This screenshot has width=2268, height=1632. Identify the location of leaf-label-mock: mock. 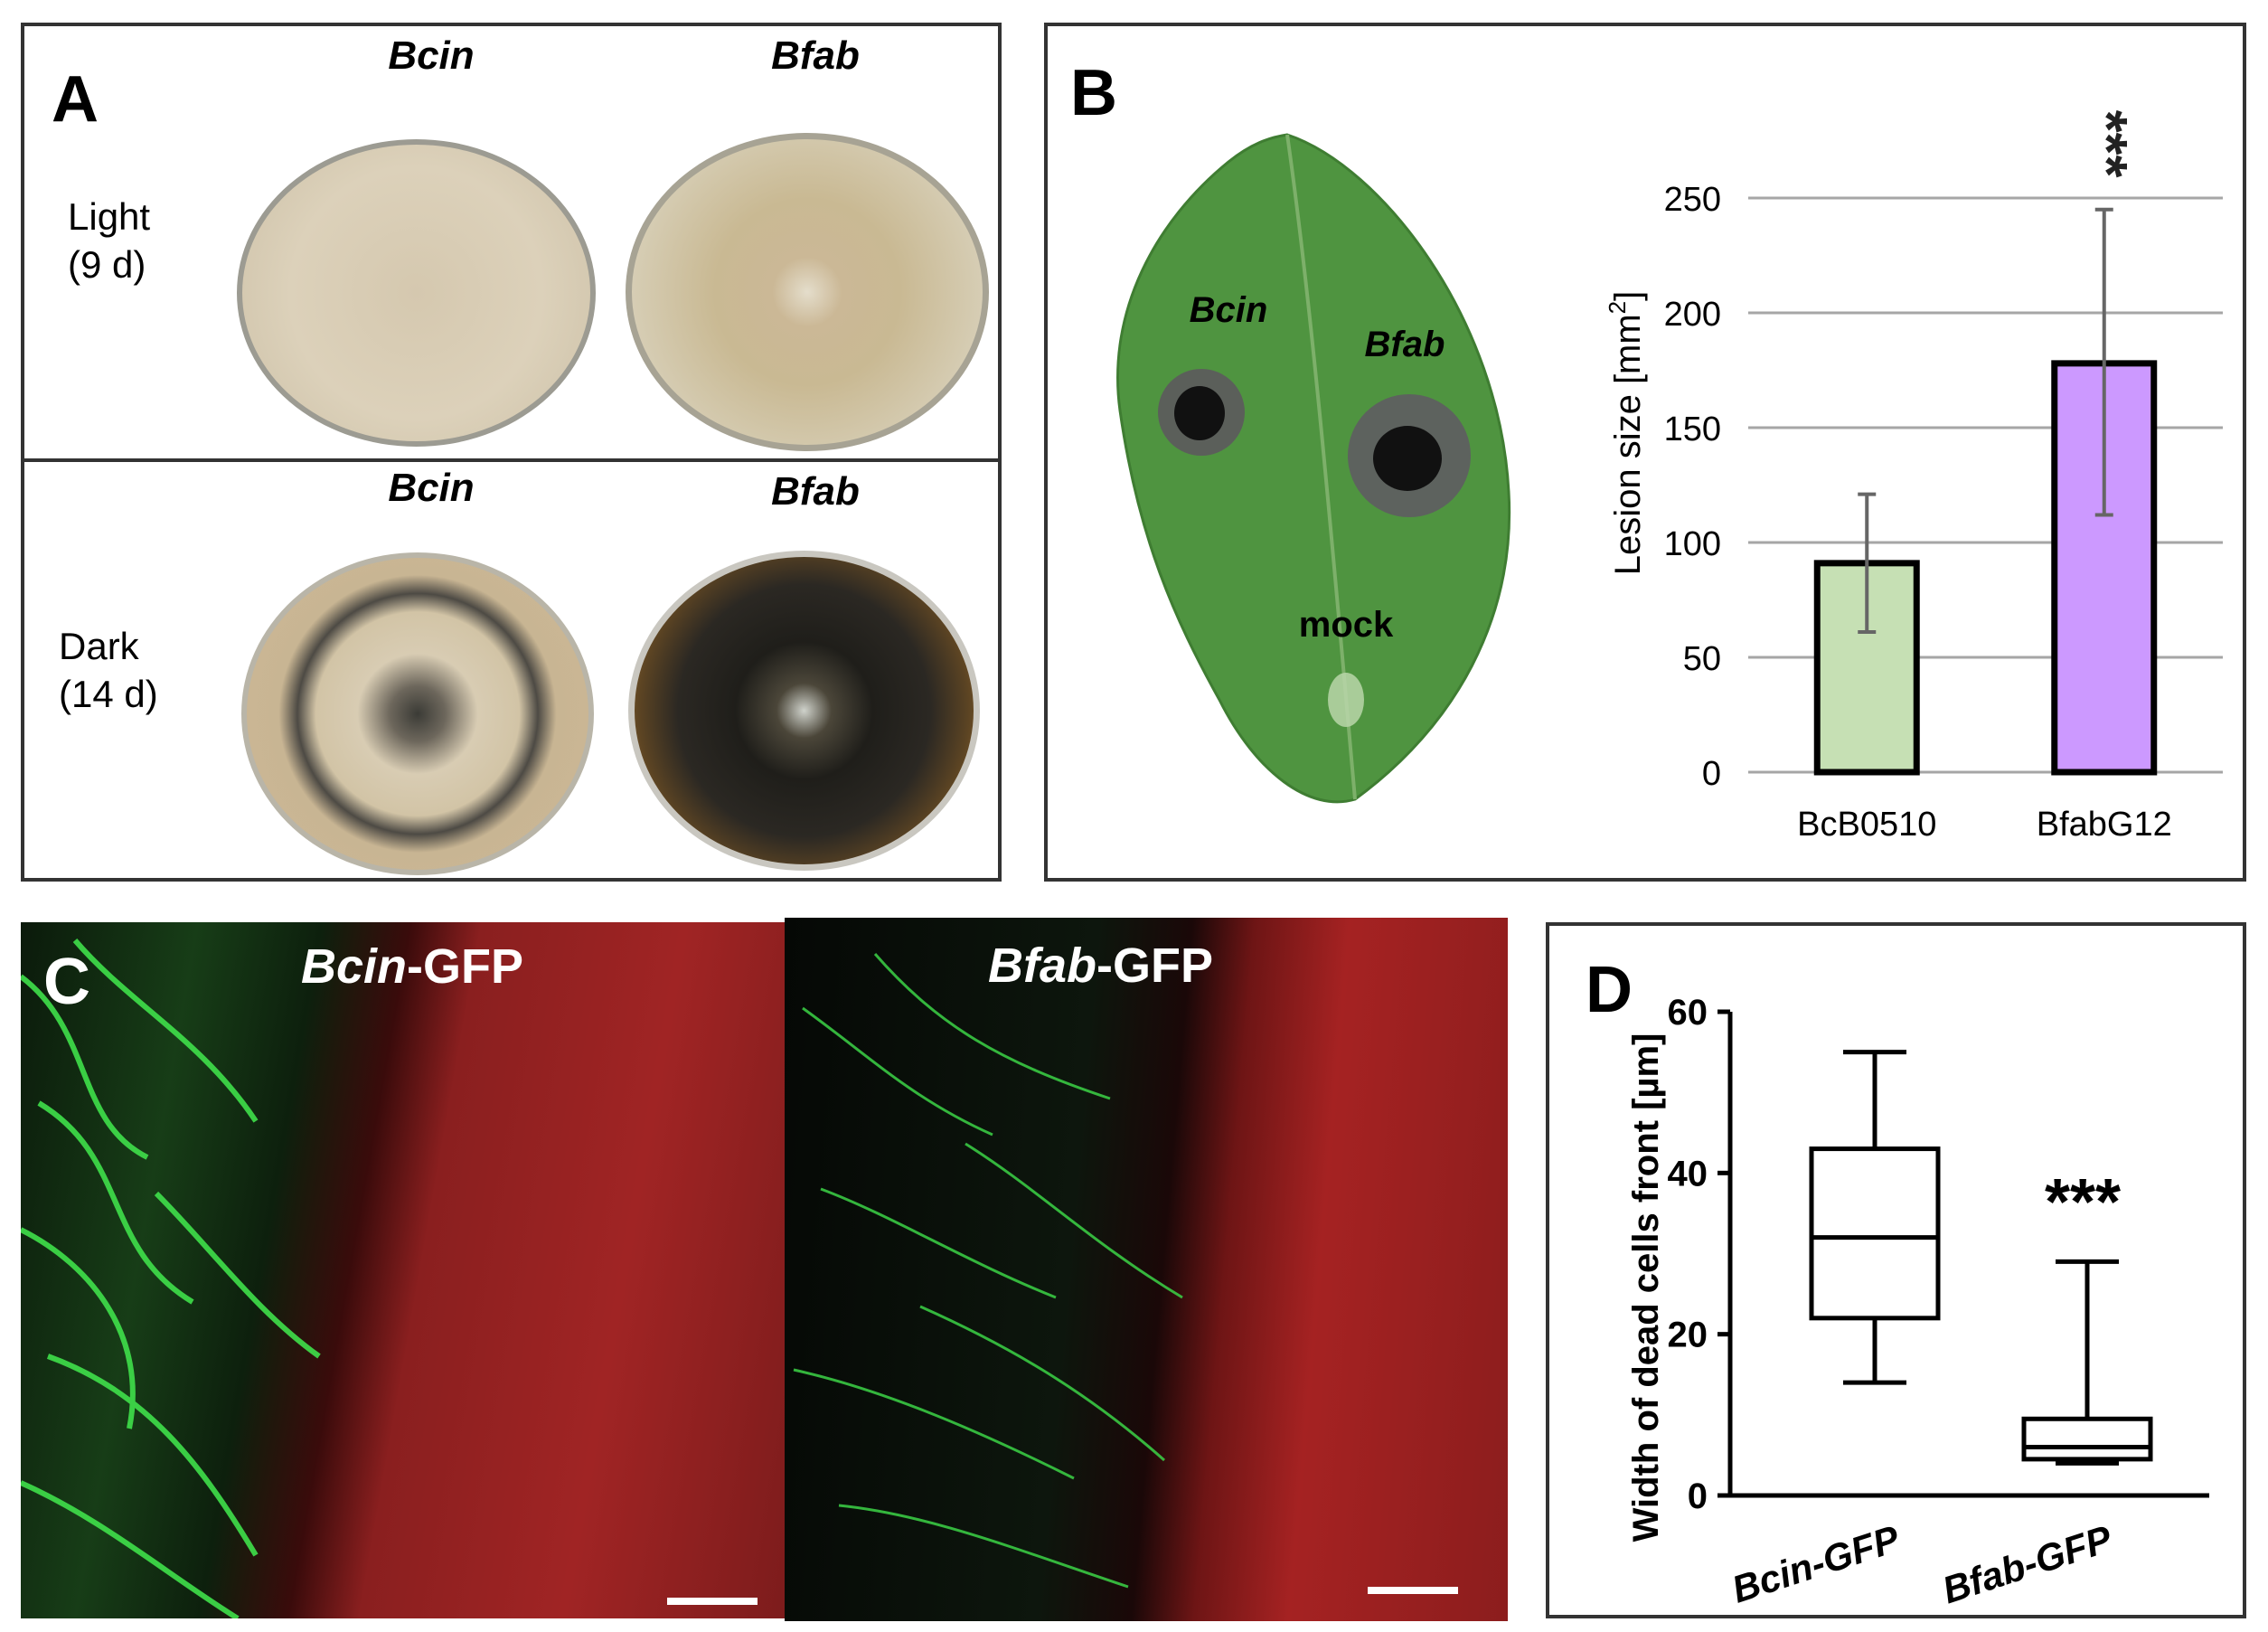
(1346, 625).